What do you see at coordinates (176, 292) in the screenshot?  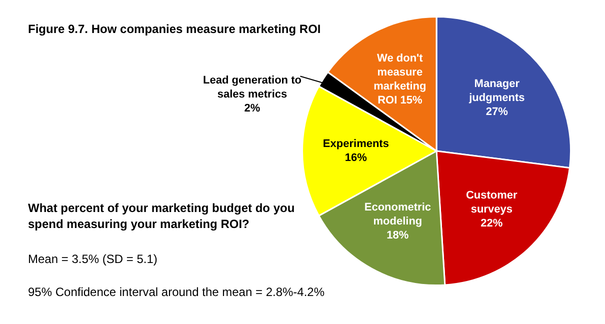 I see `text: 95% Confidence interval around the mean = 2.8%-4.2%` at bounding box center [176, 292].